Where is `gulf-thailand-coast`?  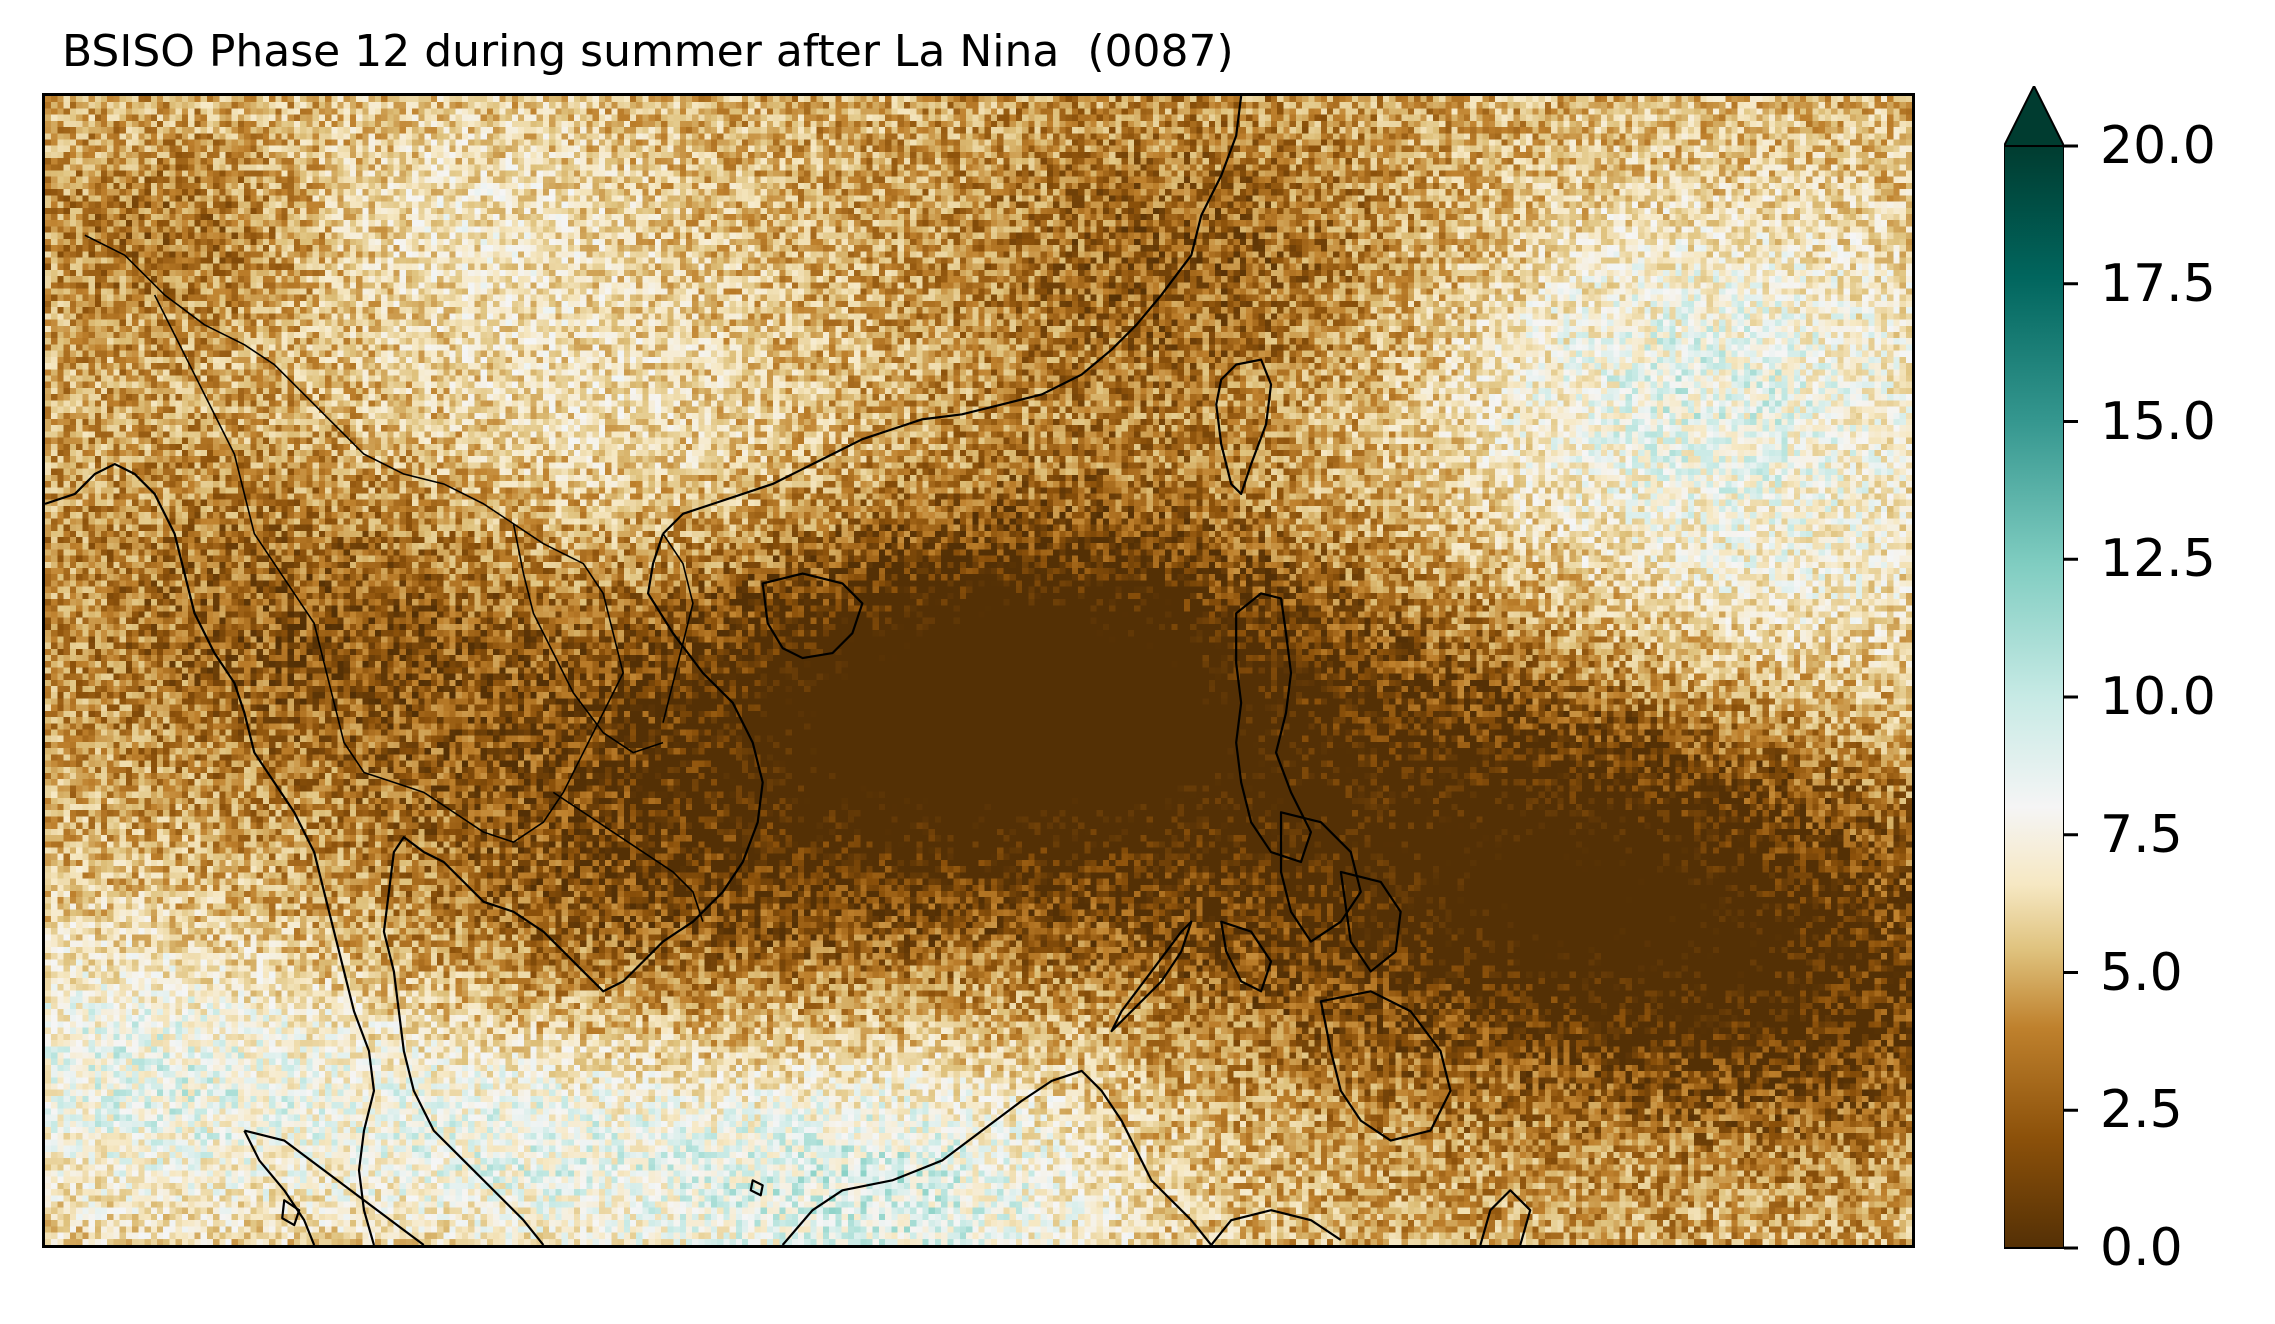 gulf-thailand-coast is located at coordinates (513, 1040).